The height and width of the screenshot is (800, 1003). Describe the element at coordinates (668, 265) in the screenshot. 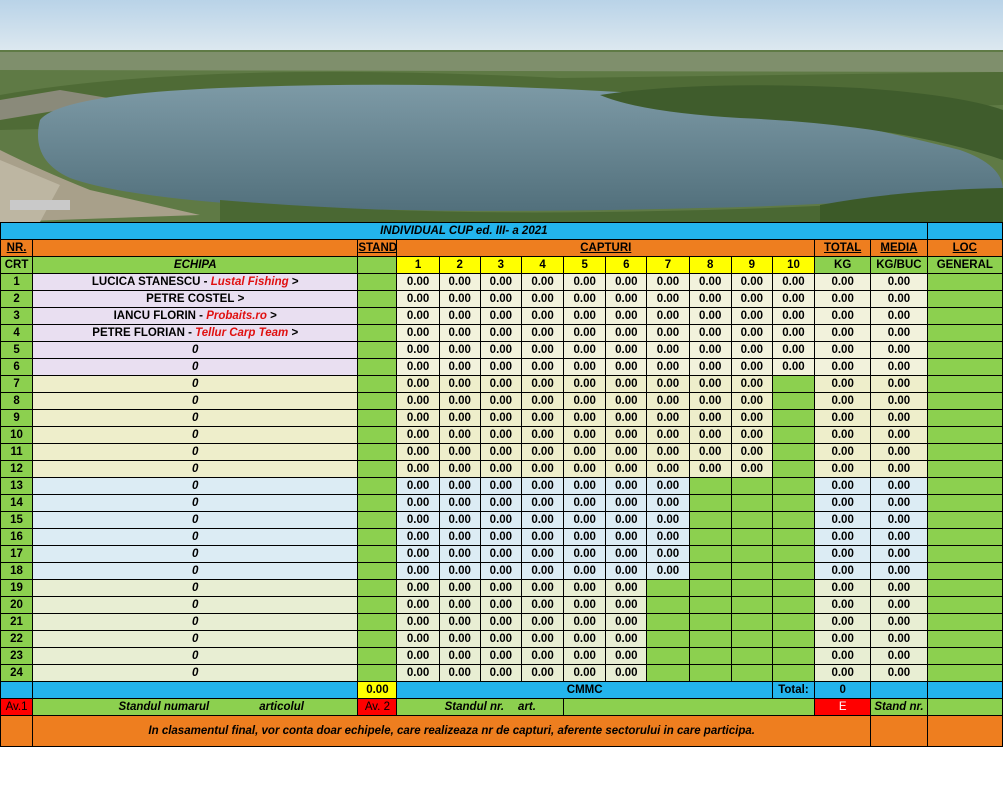

I see `round-header: 7` at that location.